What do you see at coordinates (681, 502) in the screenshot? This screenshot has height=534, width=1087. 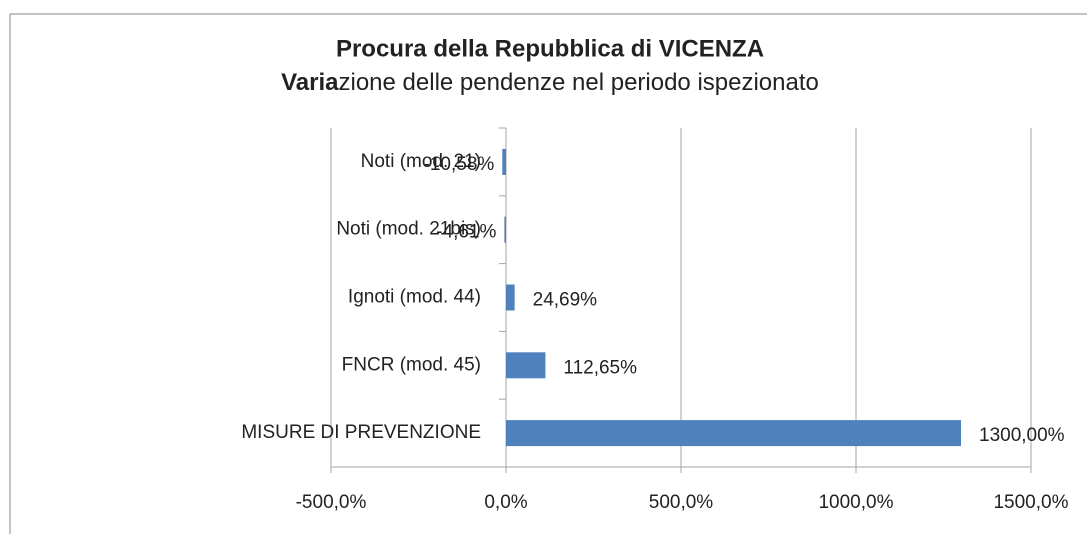 I see `x-tick-label: 500,0%` at bounding box center [681, 502].